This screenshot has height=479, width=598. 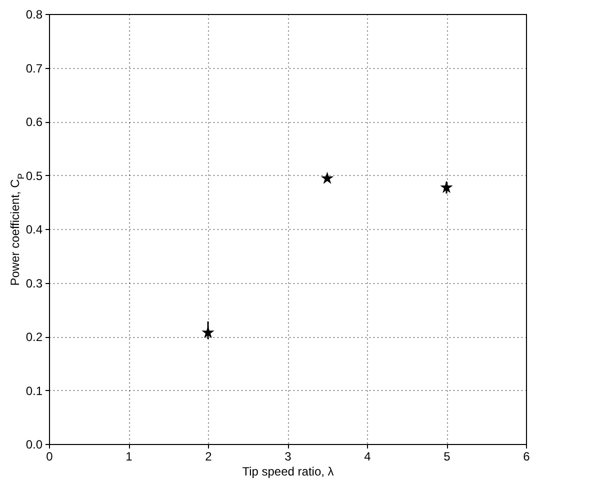 I want to click on x-tick-label: 2, so click(x=208, y=457).